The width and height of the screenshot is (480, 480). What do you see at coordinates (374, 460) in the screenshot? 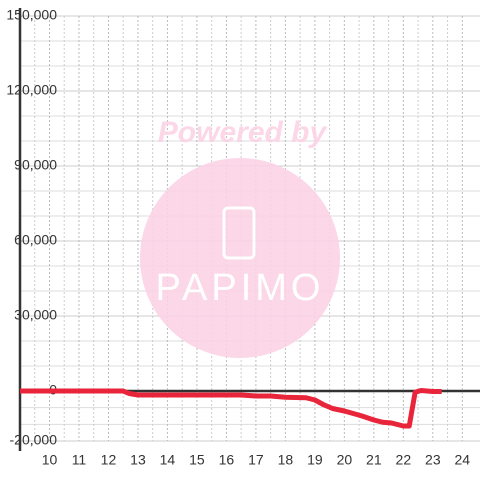
I see `x-tick-label: 21` at bounding box center [374, 460].